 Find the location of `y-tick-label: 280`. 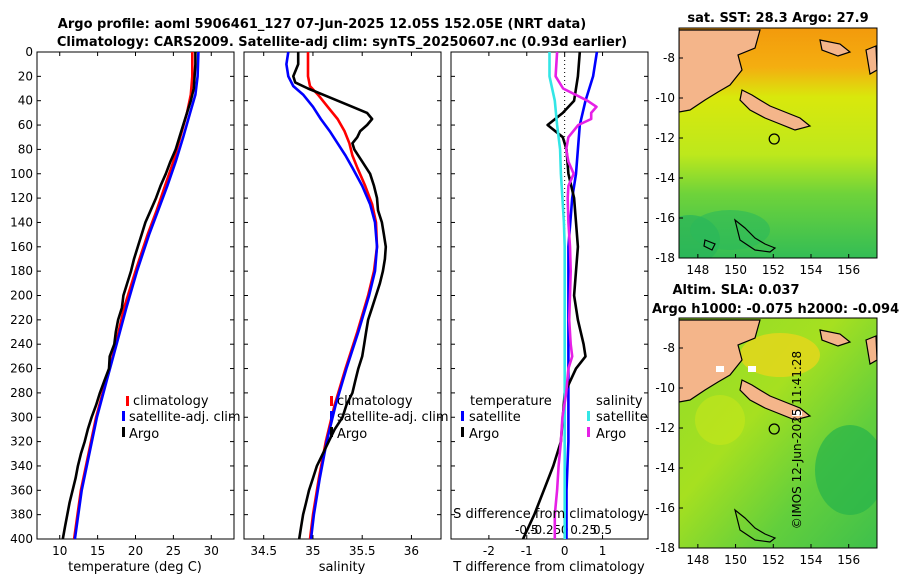

y-tick-label: 280 is located at coordinates (21, 393).